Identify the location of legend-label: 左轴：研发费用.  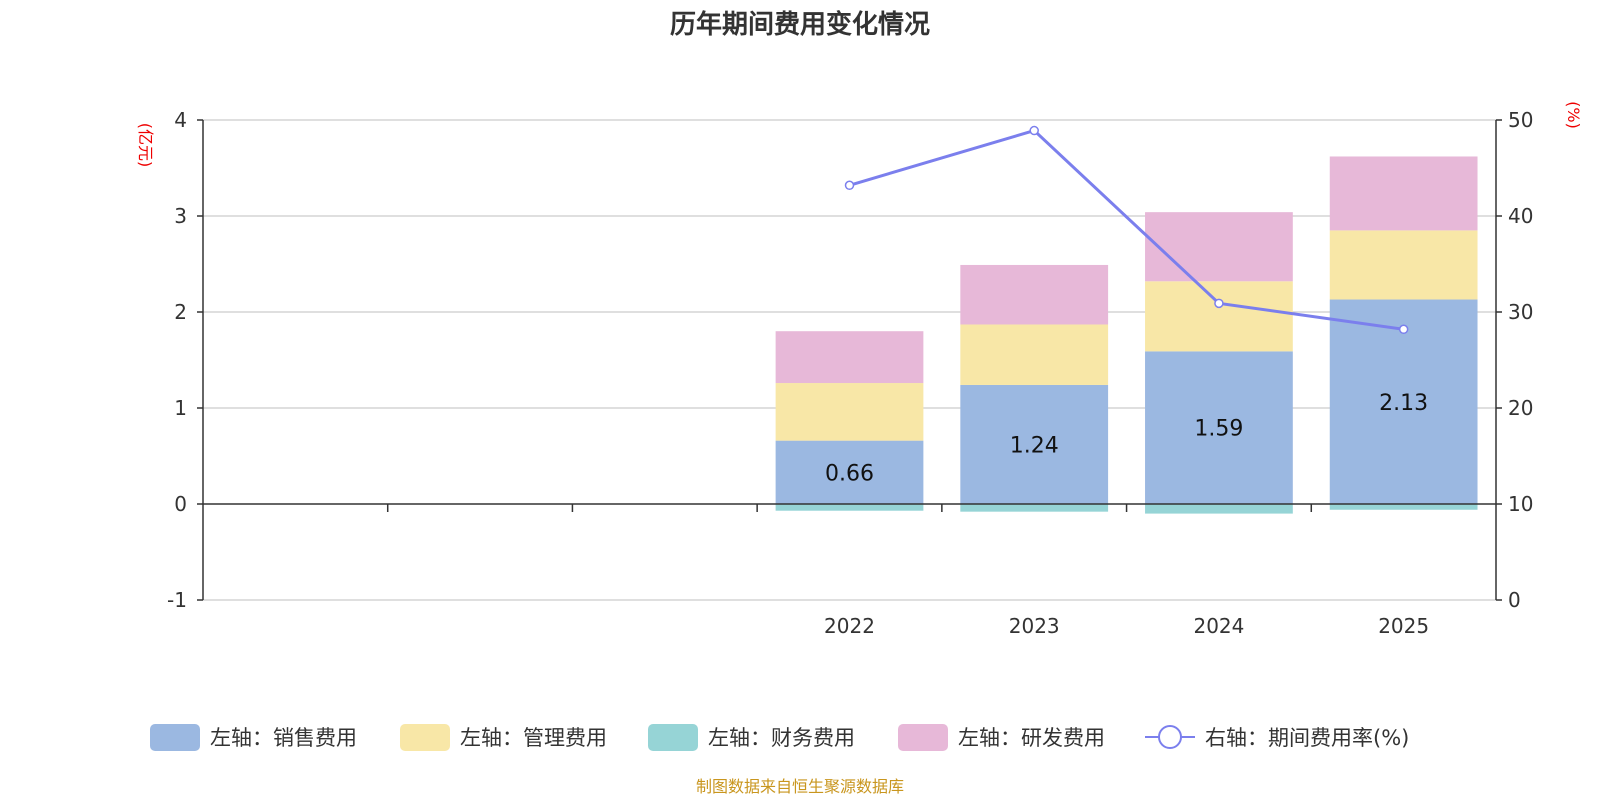
(1031, 738).